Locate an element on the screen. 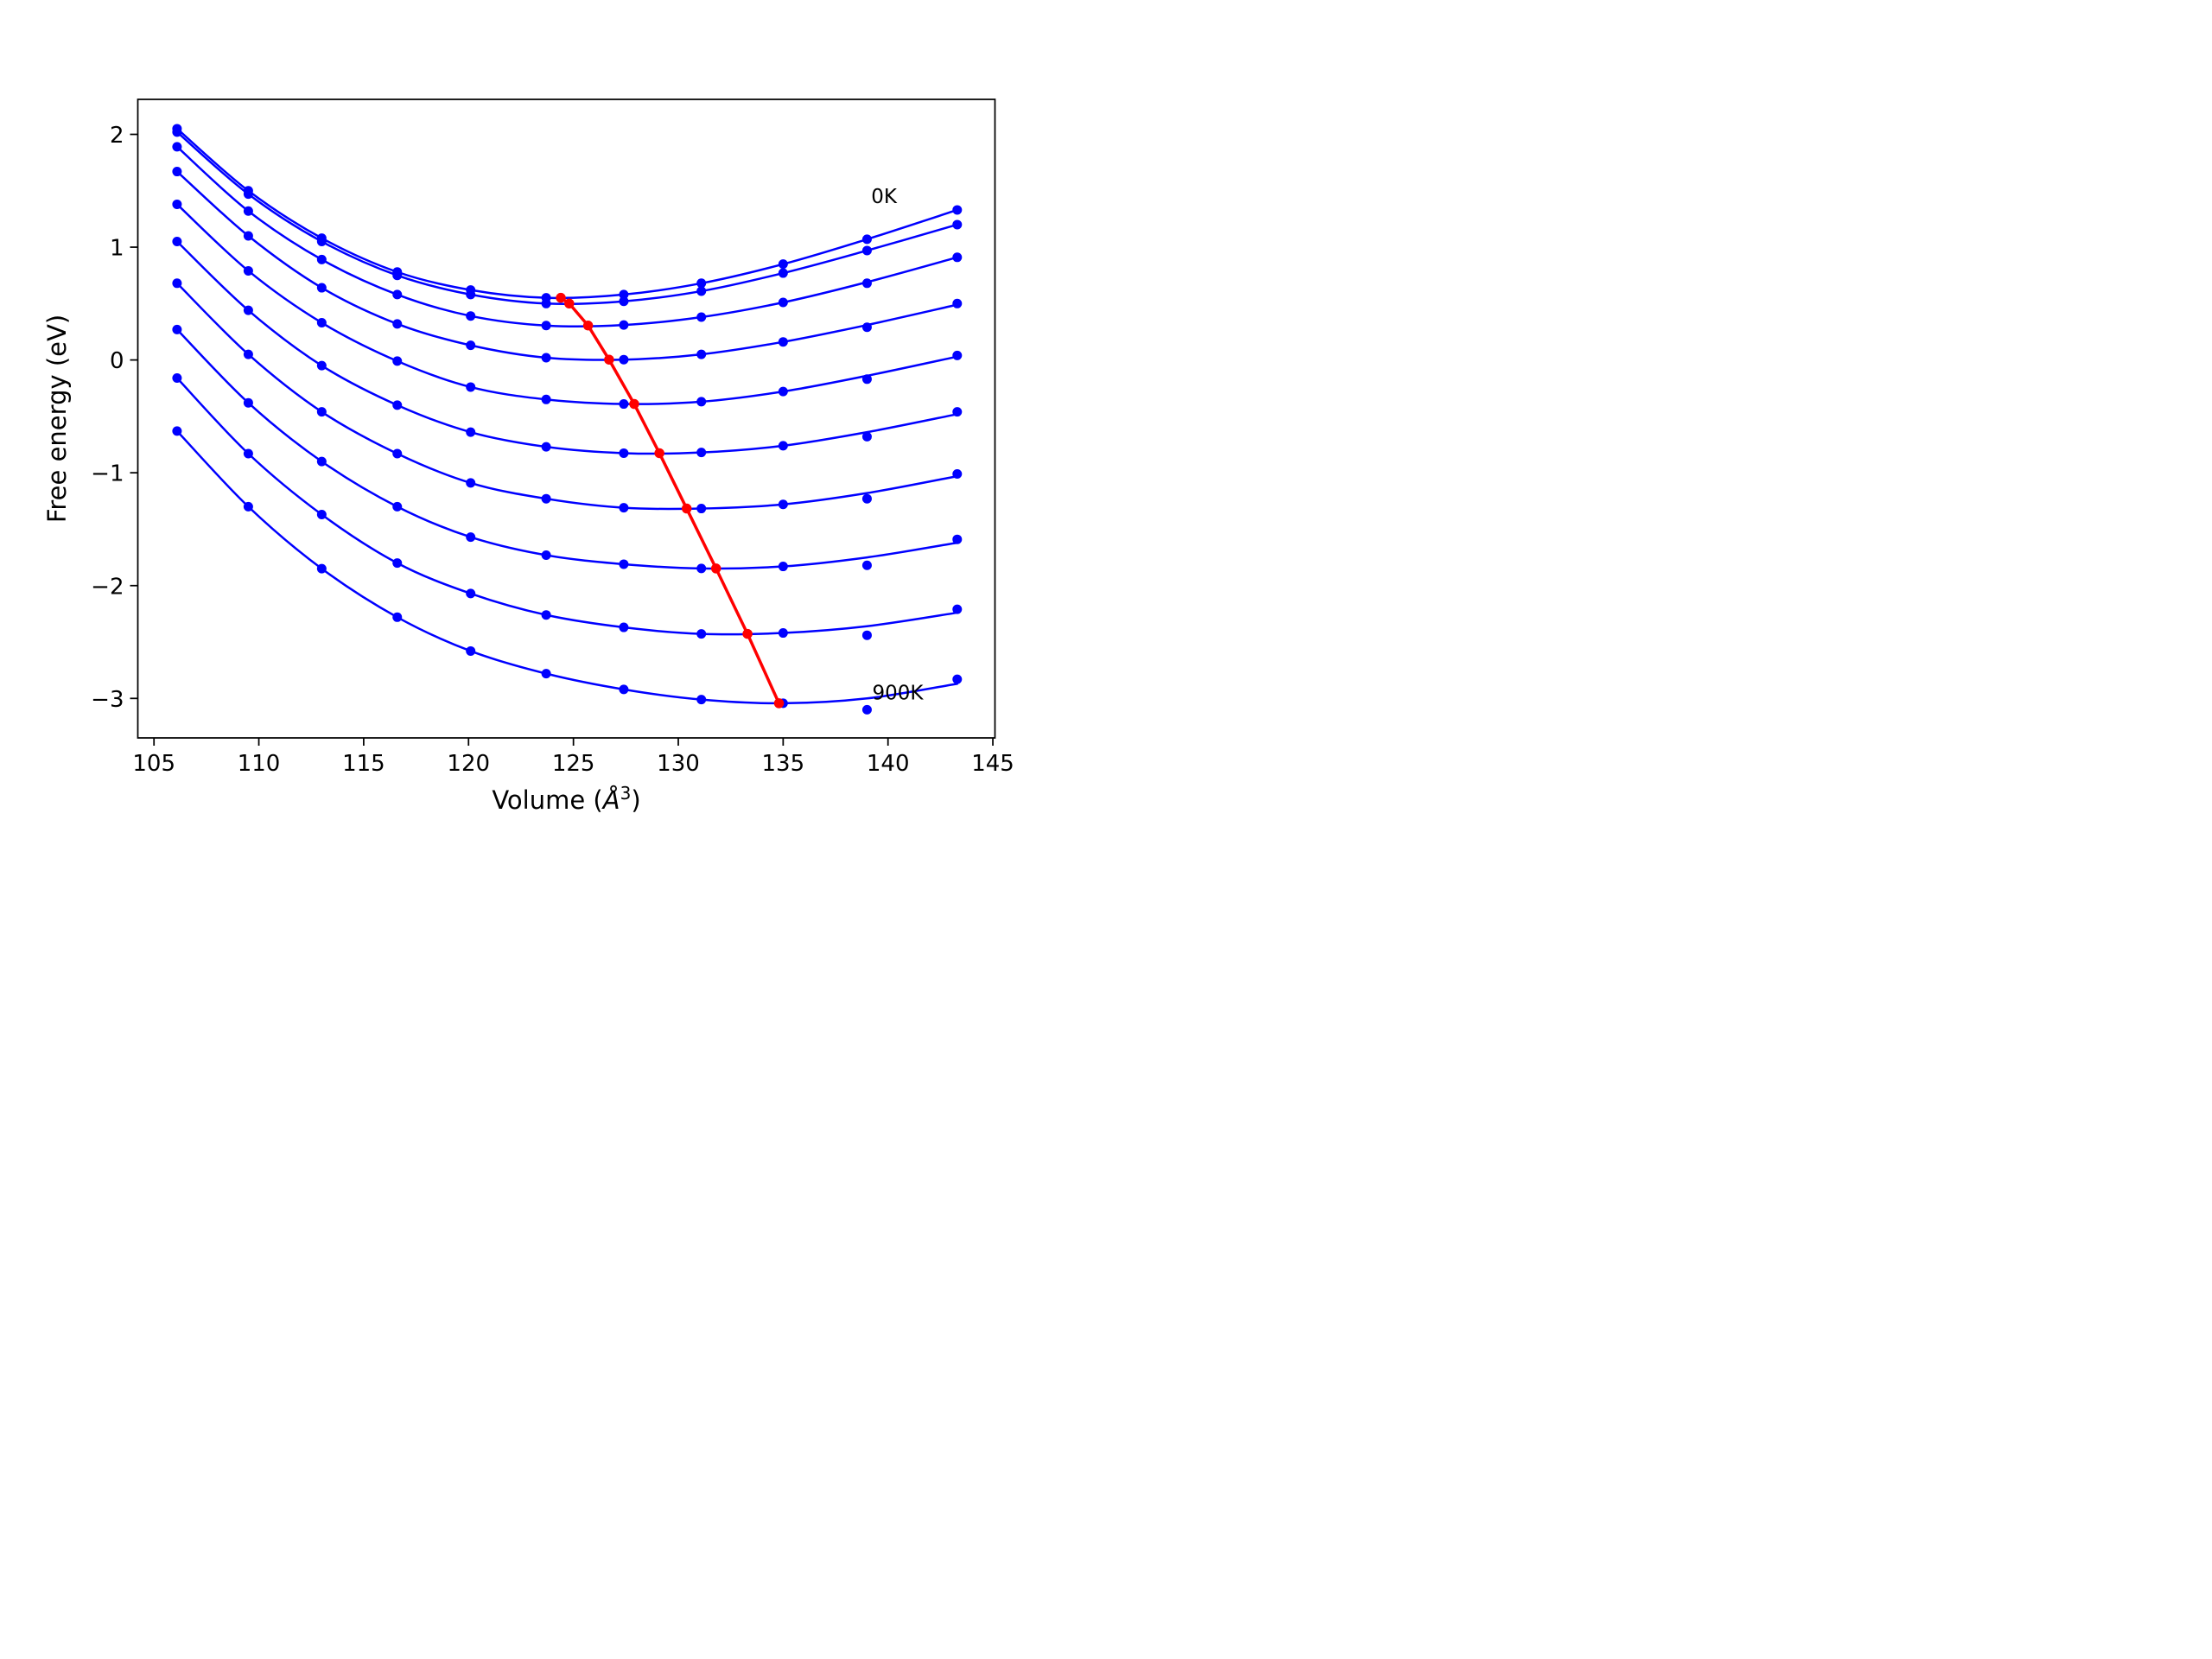  x-tick-label: 145 is located at coordinates (992, 764).